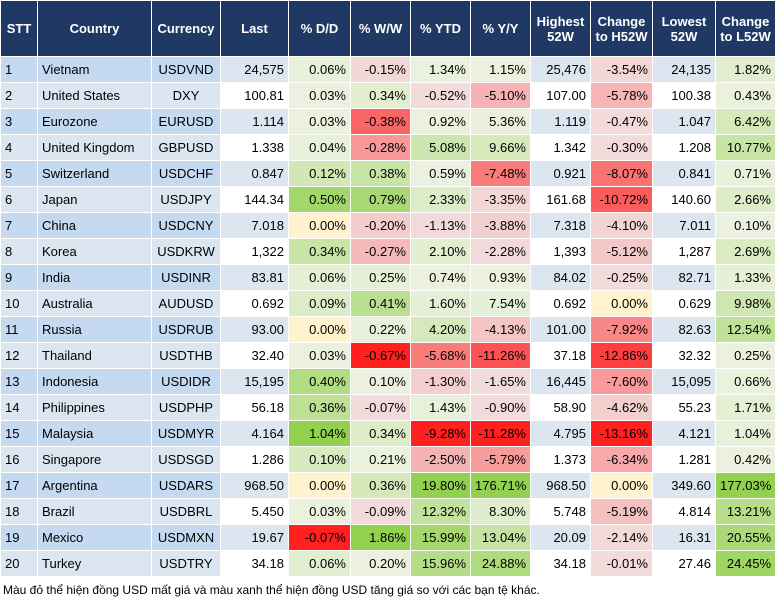  I want to click on index: 13, so click(19, 381).